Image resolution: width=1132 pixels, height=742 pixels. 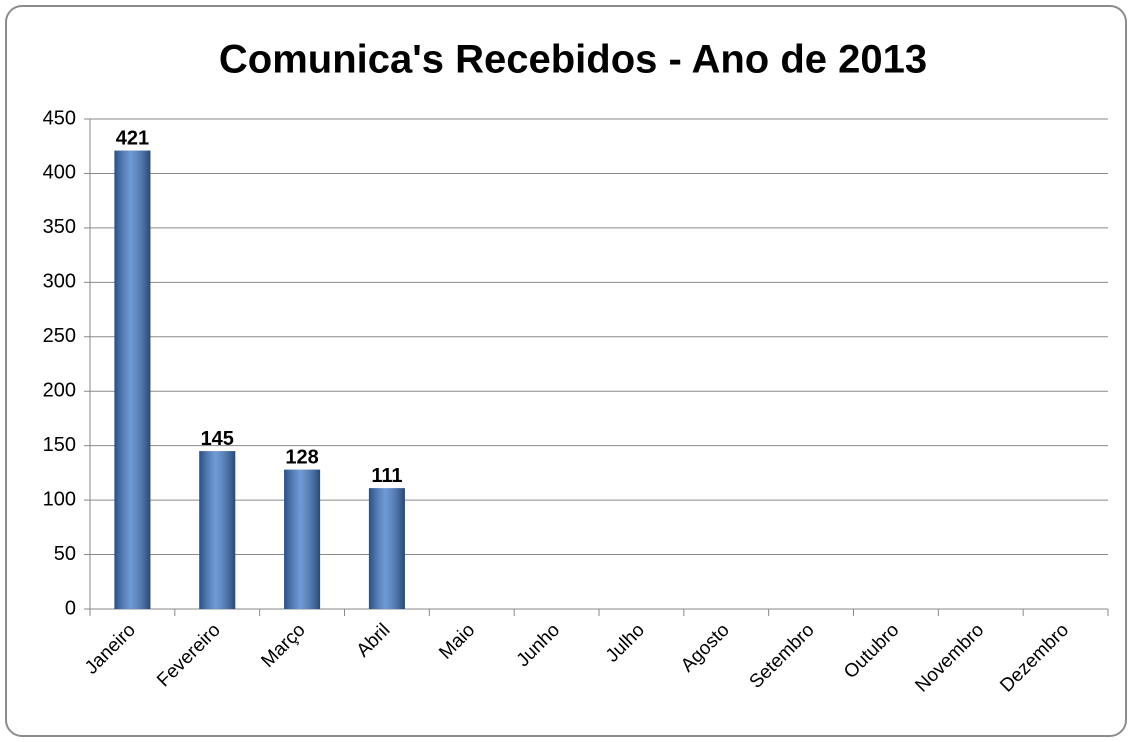 What do you see at coordinates (59, 282) in the screenshot?
I see `y-tick-label: 300` at bounding box center [59, 282].